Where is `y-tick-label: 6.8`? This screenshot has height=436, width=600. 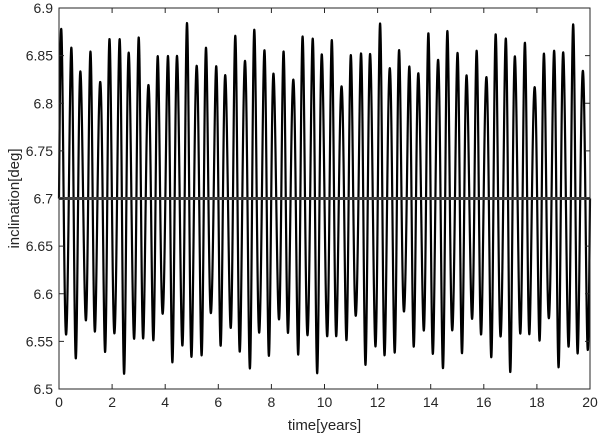 y-tick-label: 6.8 is located at coordinates (44, 103).